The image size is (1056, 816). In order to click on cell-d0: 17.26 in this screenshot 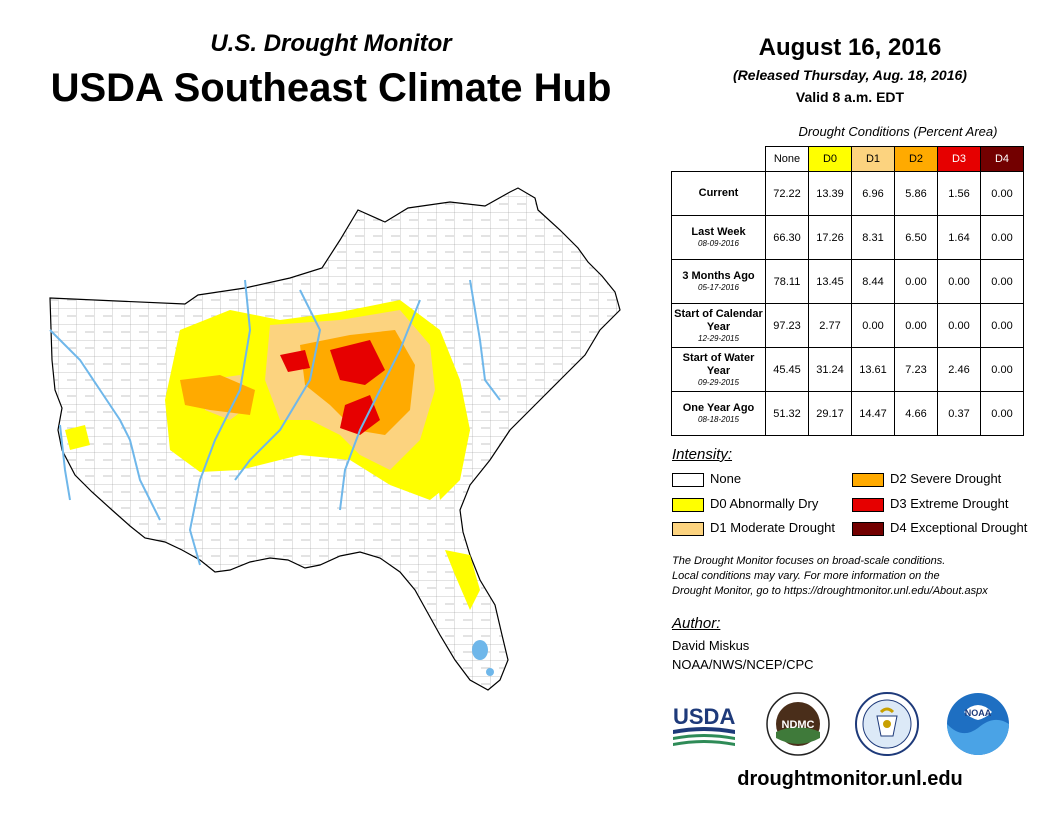, I will do `click(830, 237)`.